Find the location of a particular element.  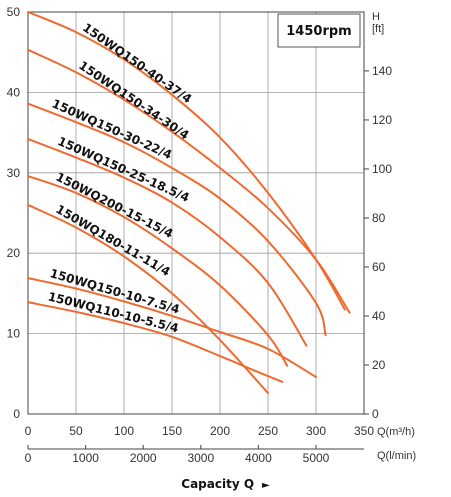

x2-tick-label: 0 is located at coordinates (28, 458).